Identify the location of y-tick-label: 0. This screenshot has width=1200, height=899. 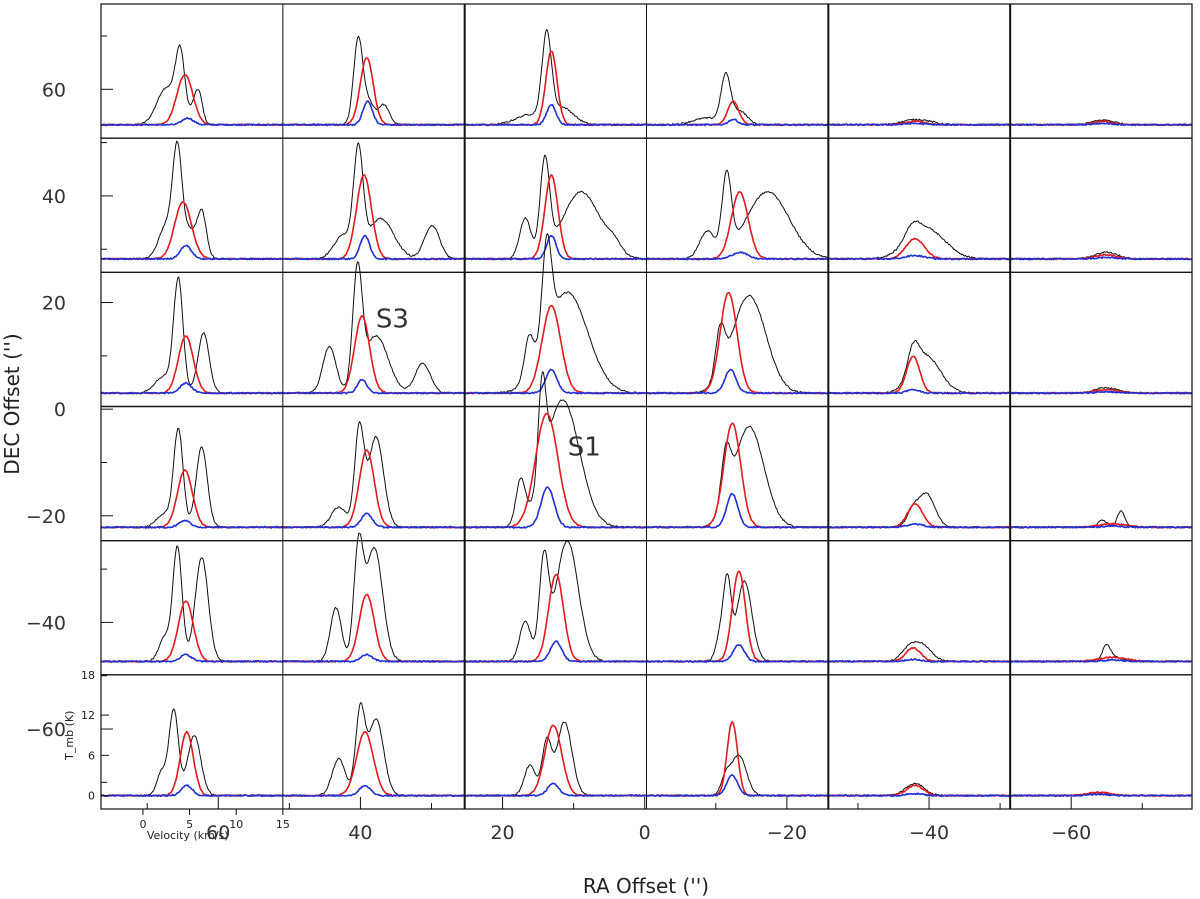
(60, 410).